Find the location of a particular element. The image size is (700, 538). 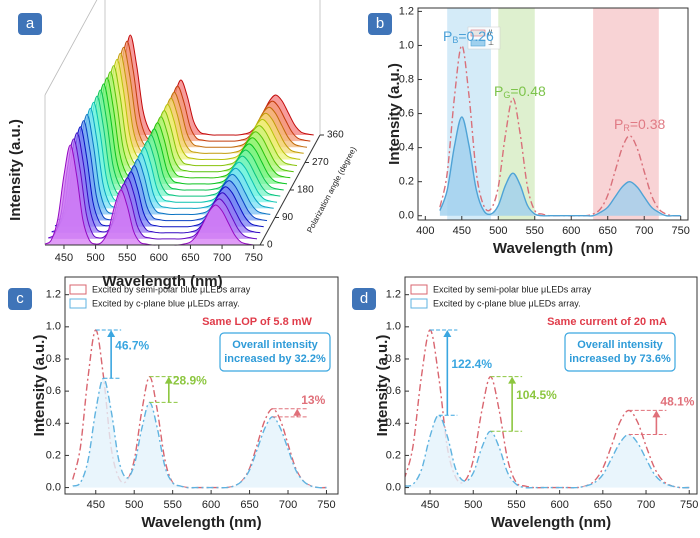

peak-label-value: =0.38 is located at coordinates (648, 124).